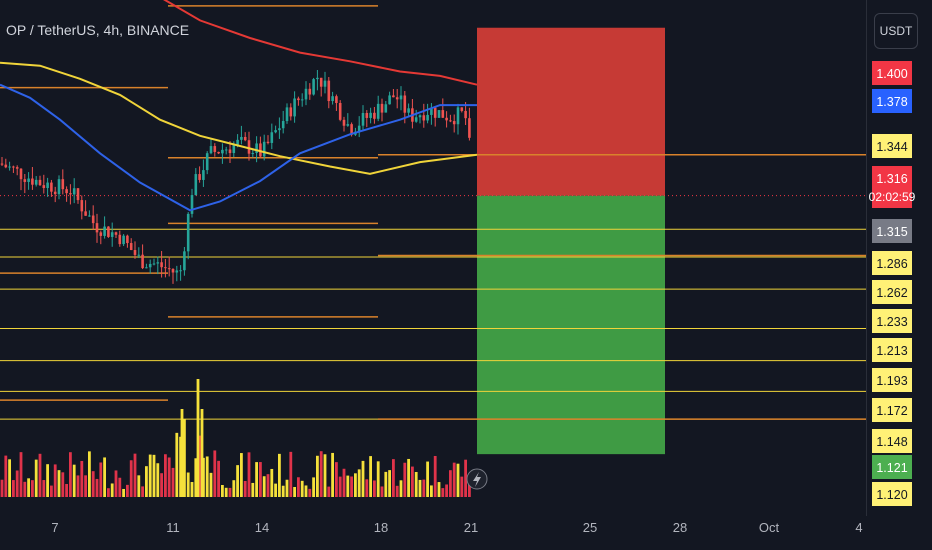 This screenshot has height=550, width=932. Describe the element at coordinates (571, 111) in the screenshot. I see `stop-loss-zone` at that location.